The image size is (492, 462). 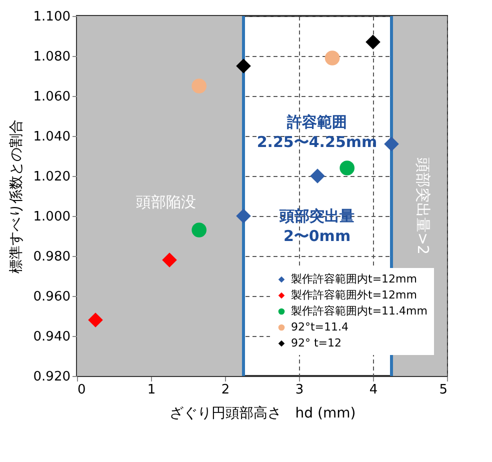 What do you see at coordinates (51, 17) in the screenshot?
I see `y-tick-label: 1.100` at bounding box center [51, 17].